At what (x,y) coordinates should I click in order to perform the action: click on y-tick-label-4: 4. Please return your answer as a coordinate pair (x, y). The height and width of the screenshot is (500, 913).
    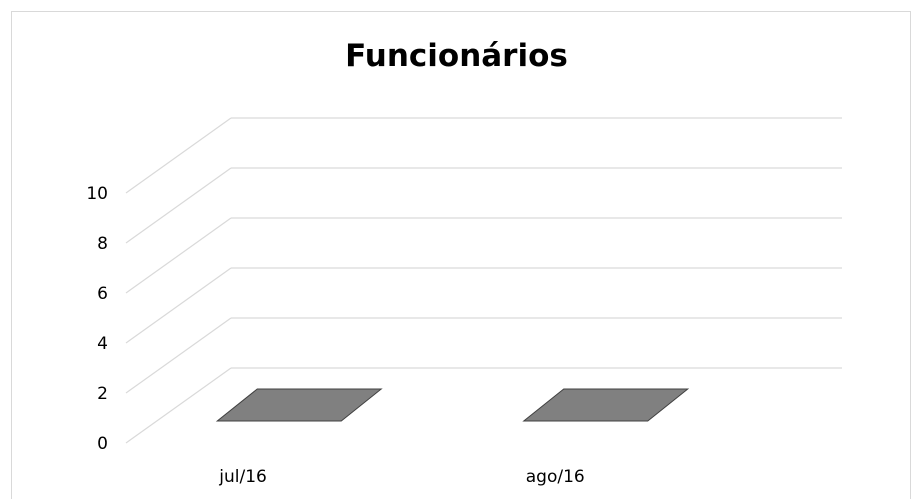
    Looking at the image, I should click on (102, 344).